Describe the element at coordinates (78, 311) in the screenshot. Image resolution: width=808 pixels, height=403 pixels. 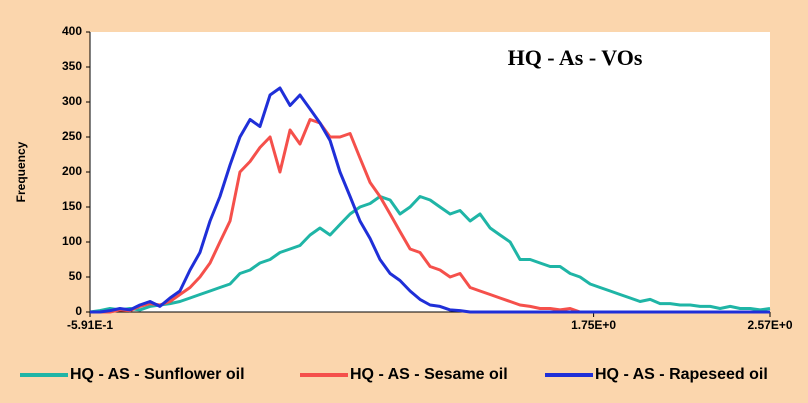
I see `y-tick-label: 0` at that location.